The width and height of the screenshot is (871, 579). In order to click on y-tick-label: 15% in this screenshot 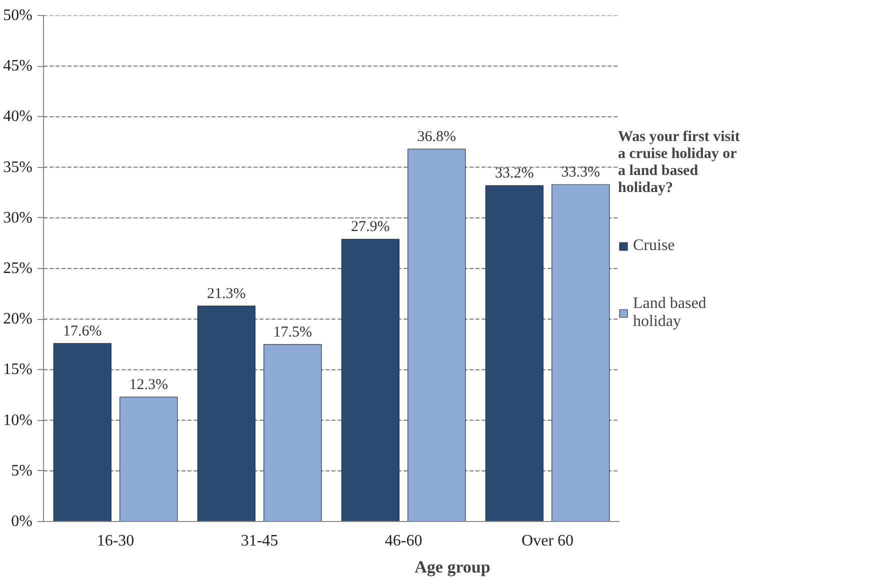, I will do `click(17, 369)`.